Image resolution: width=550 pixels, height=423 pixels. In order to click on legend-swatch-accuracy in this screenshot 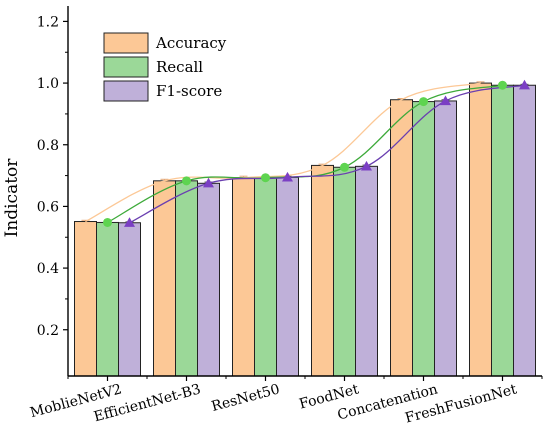, I will do `click(126, 43)`.